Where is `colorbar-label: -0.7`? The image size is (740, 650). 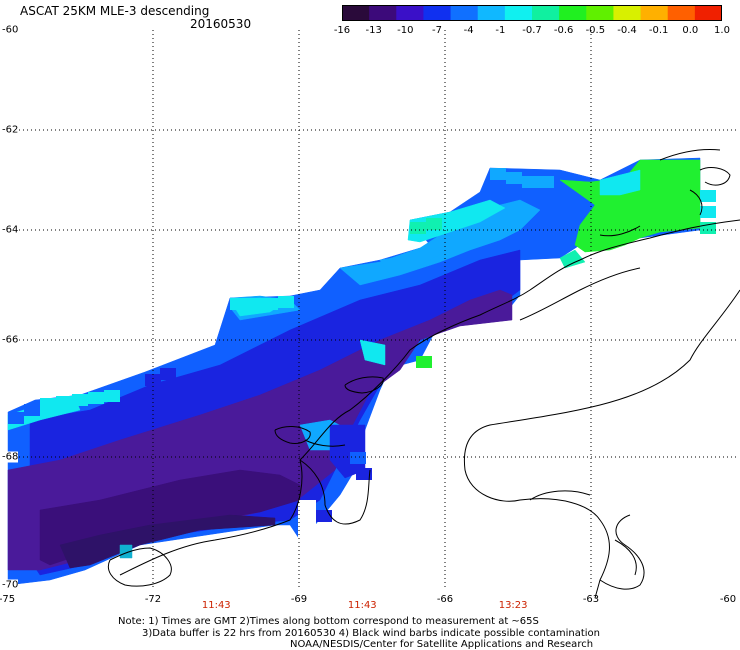 colorbar-label: -0.7 is located at coordinates (532, 30).